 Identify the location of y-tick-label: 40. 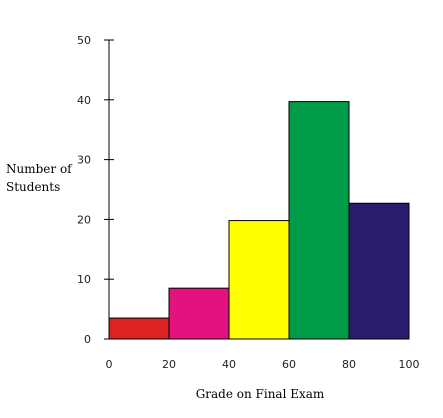
(84, 100).